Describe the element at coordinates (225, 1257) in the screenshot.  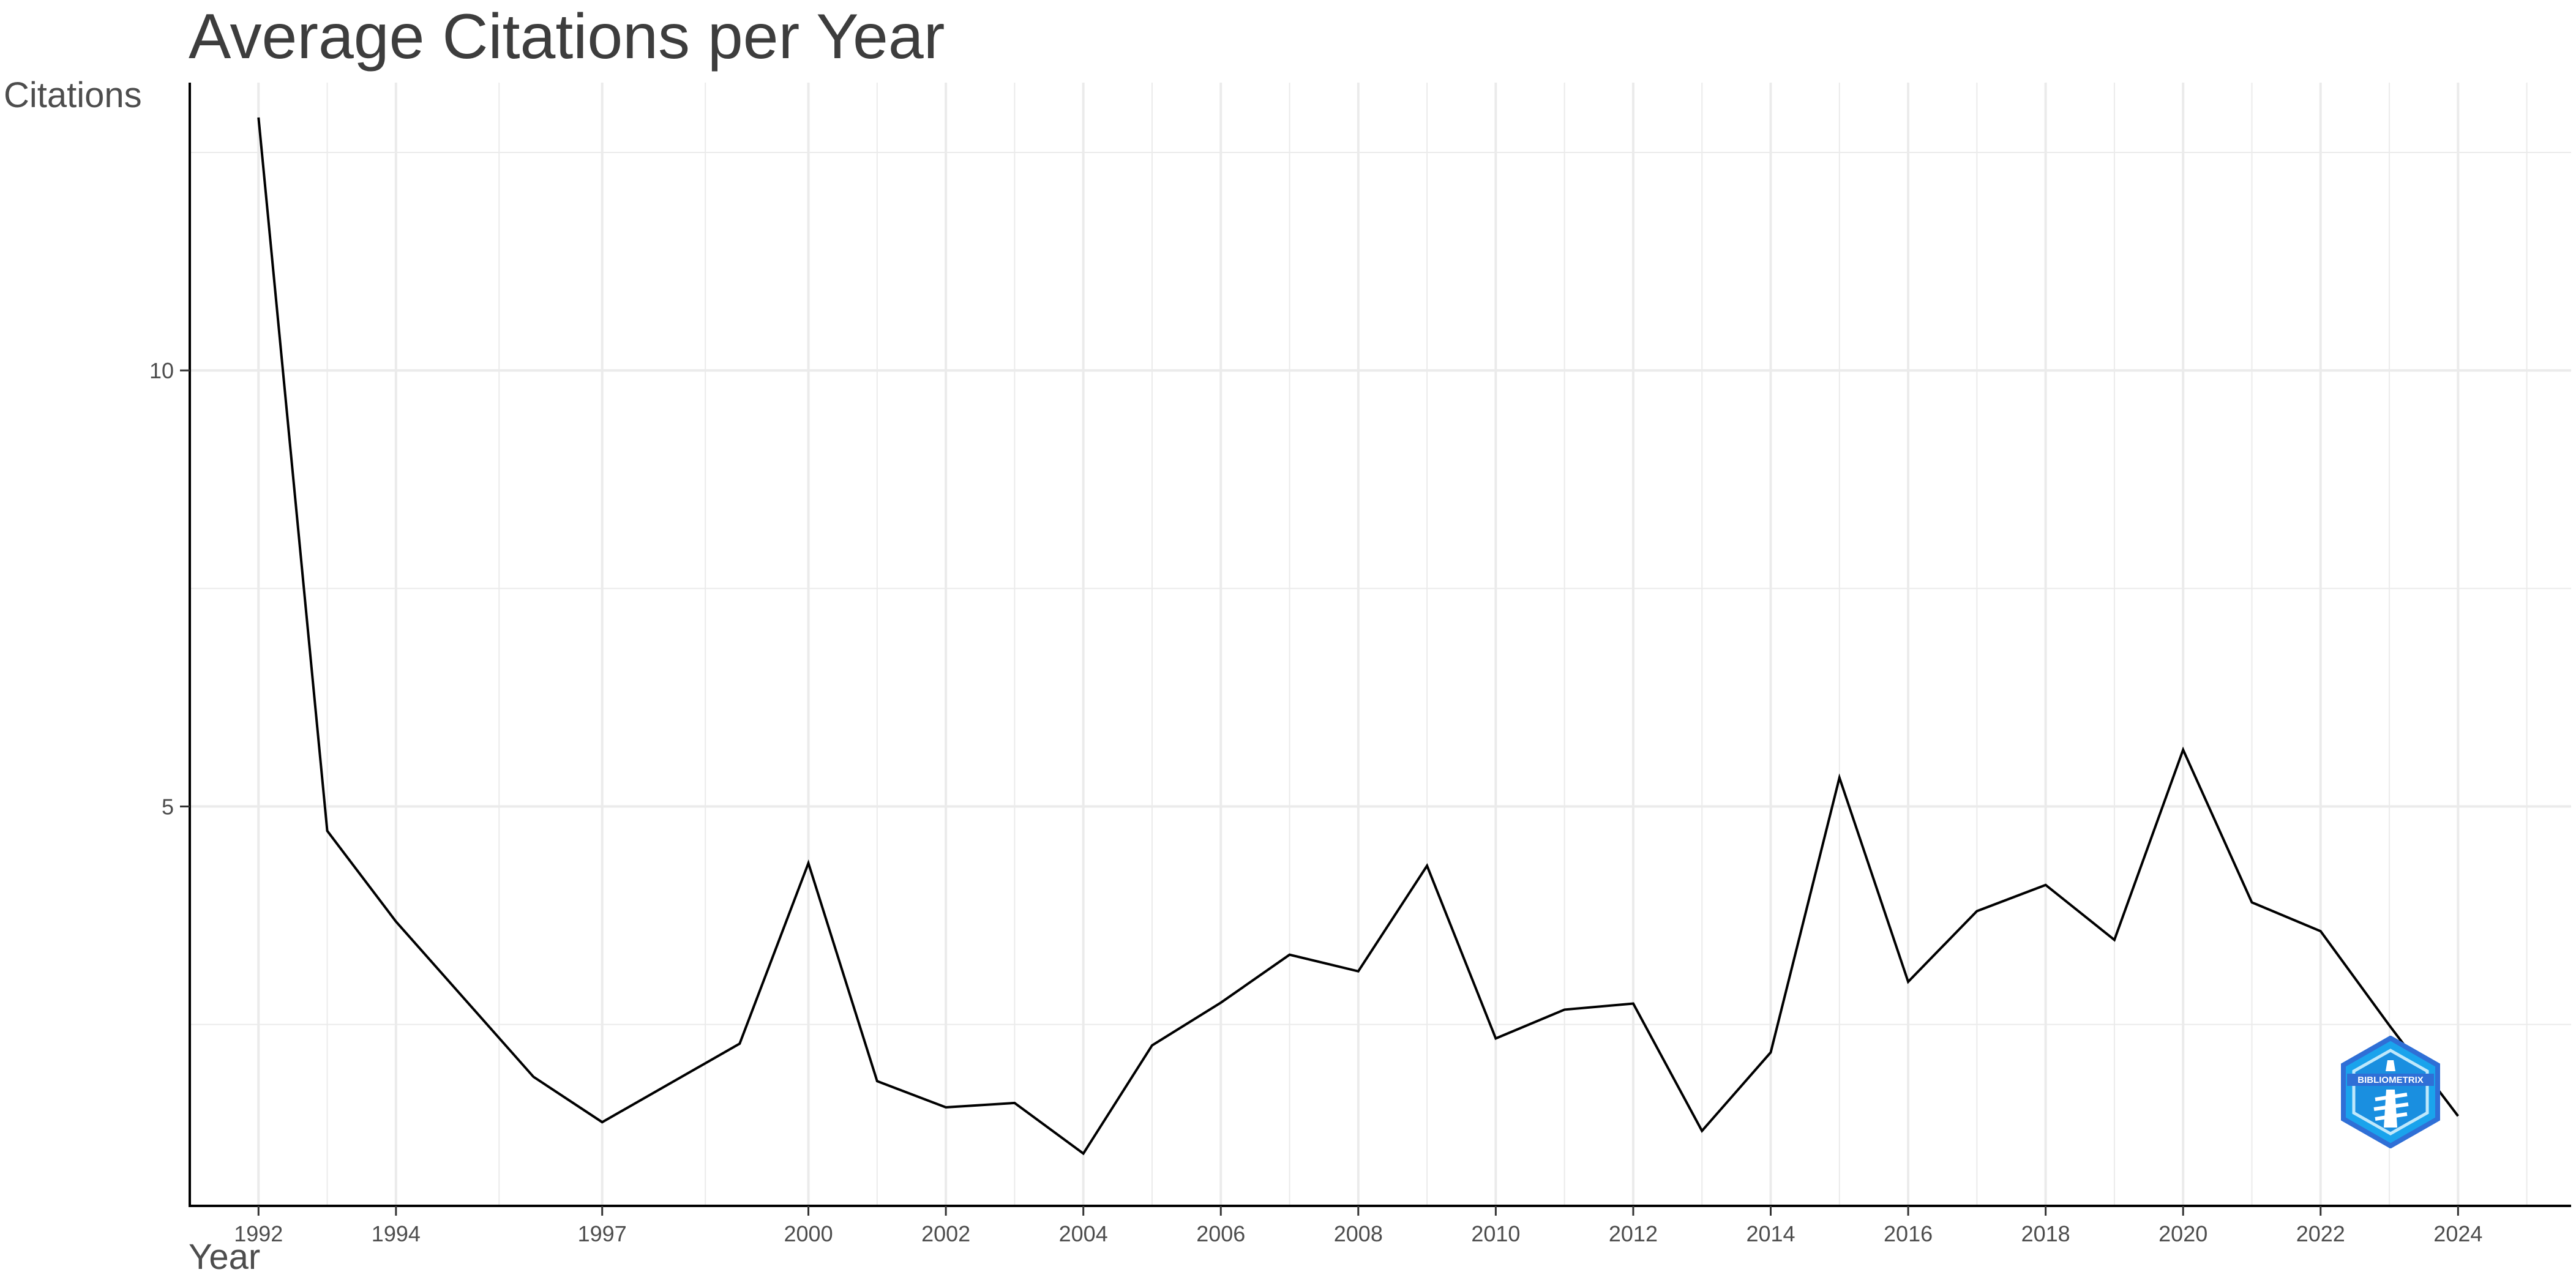
I see `x-axis-label: Year` at that location.